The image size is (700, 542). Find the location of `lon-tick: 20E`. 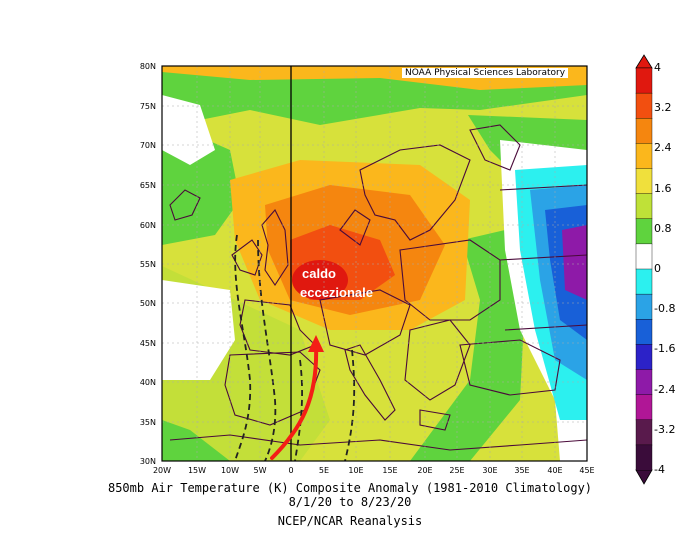

lon-tick: 20E is located at coordinates (424, 470).